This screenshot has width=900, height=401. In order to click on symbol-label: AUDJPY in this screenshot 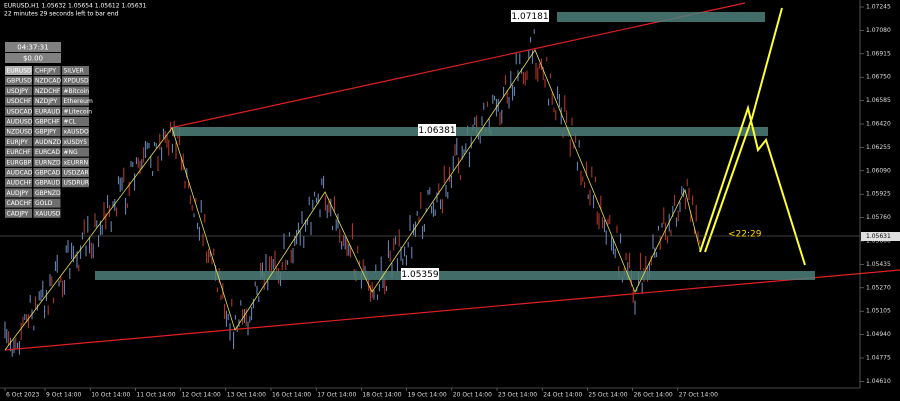, I will do `click(18, 193)`.